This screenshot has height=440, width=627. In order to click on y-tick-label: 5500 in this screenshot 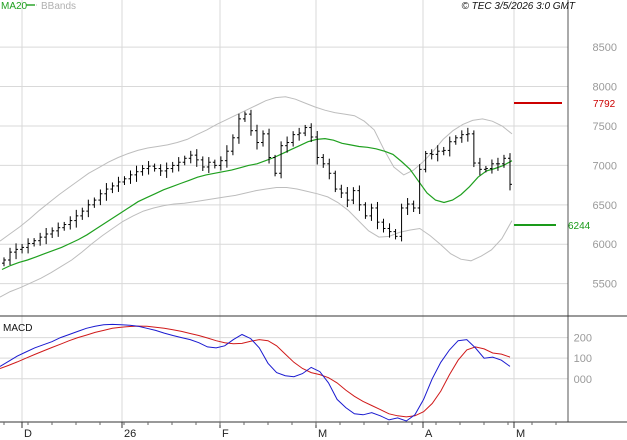, I will do `click(605, 285)`.